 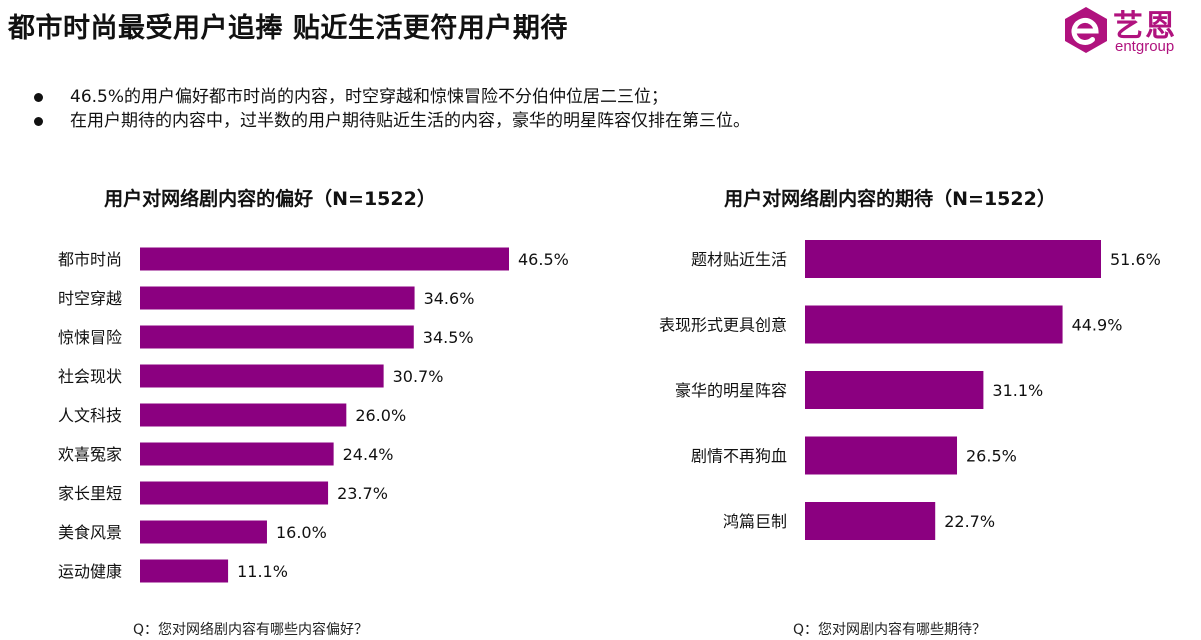 I want to click on chart-title-expectation: 用户对网络剧内容的期待（N=1522）, so click(x=890, y=199).